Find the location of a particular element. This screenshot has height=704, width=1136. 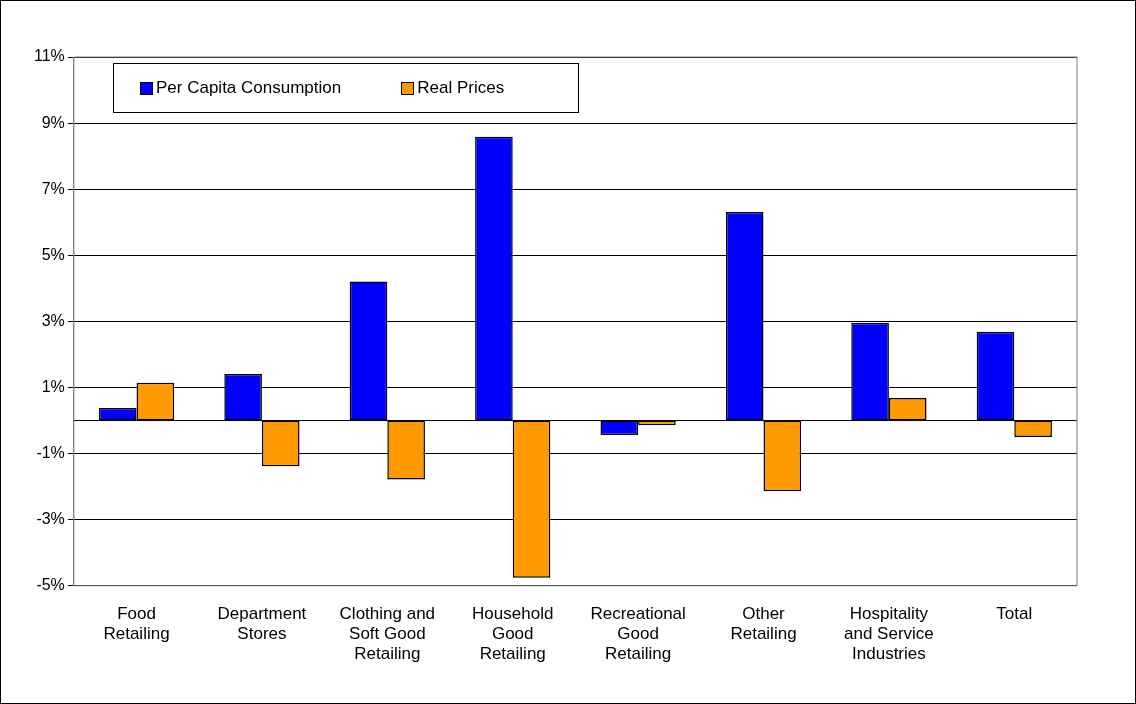

x-tick-label: Department Stores is located at coordinates (262, 623).